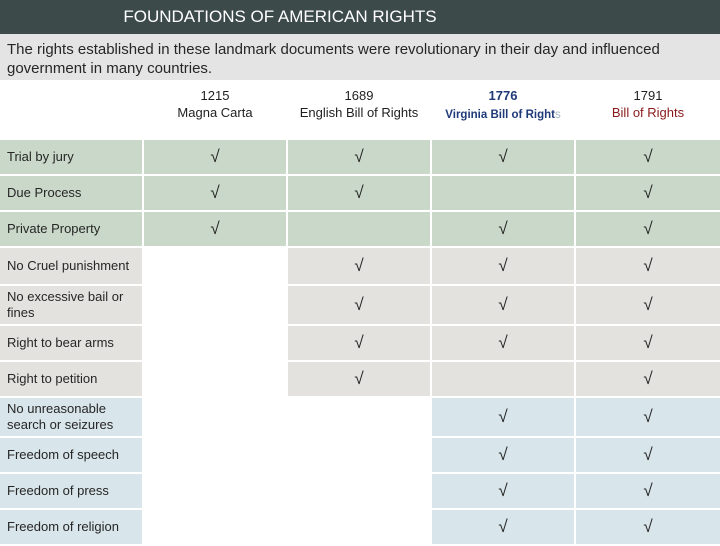  I want to click on row-label: Private Property, so click(72, 230).